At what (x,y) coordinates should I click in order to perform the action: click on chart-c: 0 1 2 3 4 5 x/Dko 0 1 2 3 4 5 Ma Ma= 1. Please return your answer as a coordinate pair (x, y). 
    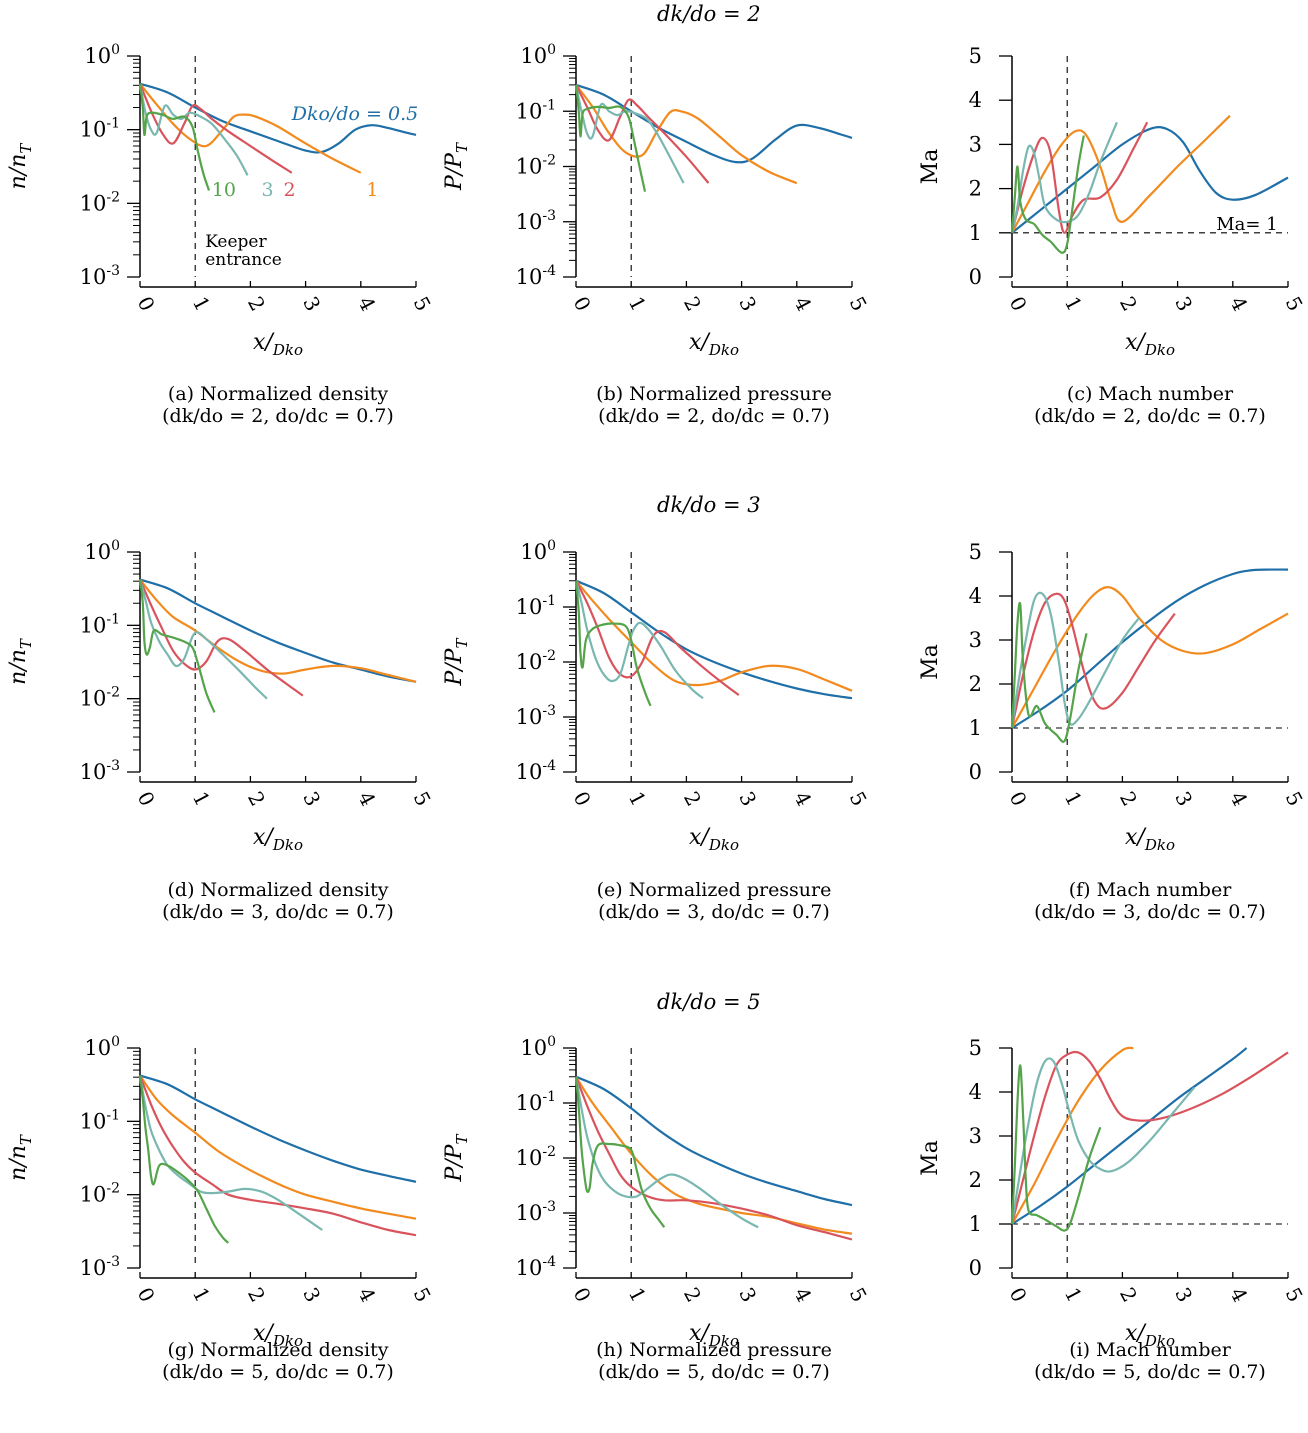
    Looking at the image, I should click on (1113, 201).